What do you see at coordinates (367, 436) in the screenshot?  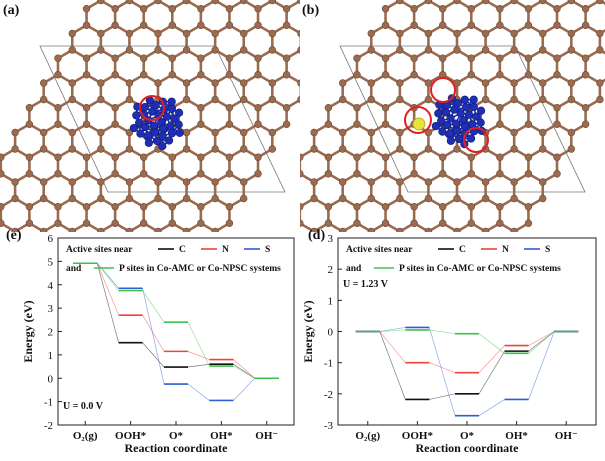 I see `x-tick-label: O₂(g)` at bounding box center [367, 436].